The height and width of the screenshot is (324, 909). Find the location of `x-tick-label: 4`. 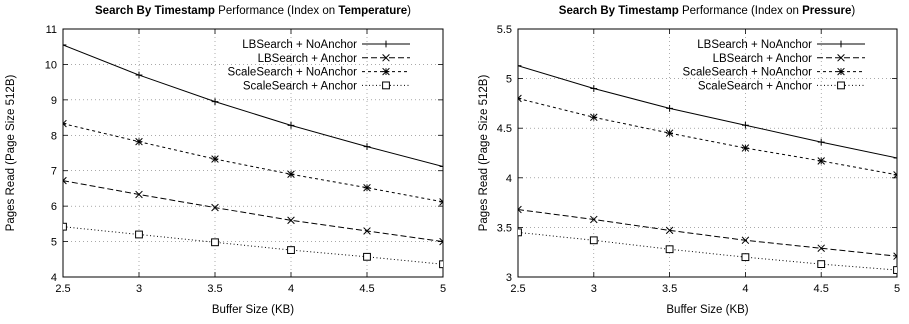

x-tick-label: 4 is located at coordinates (291, 289).